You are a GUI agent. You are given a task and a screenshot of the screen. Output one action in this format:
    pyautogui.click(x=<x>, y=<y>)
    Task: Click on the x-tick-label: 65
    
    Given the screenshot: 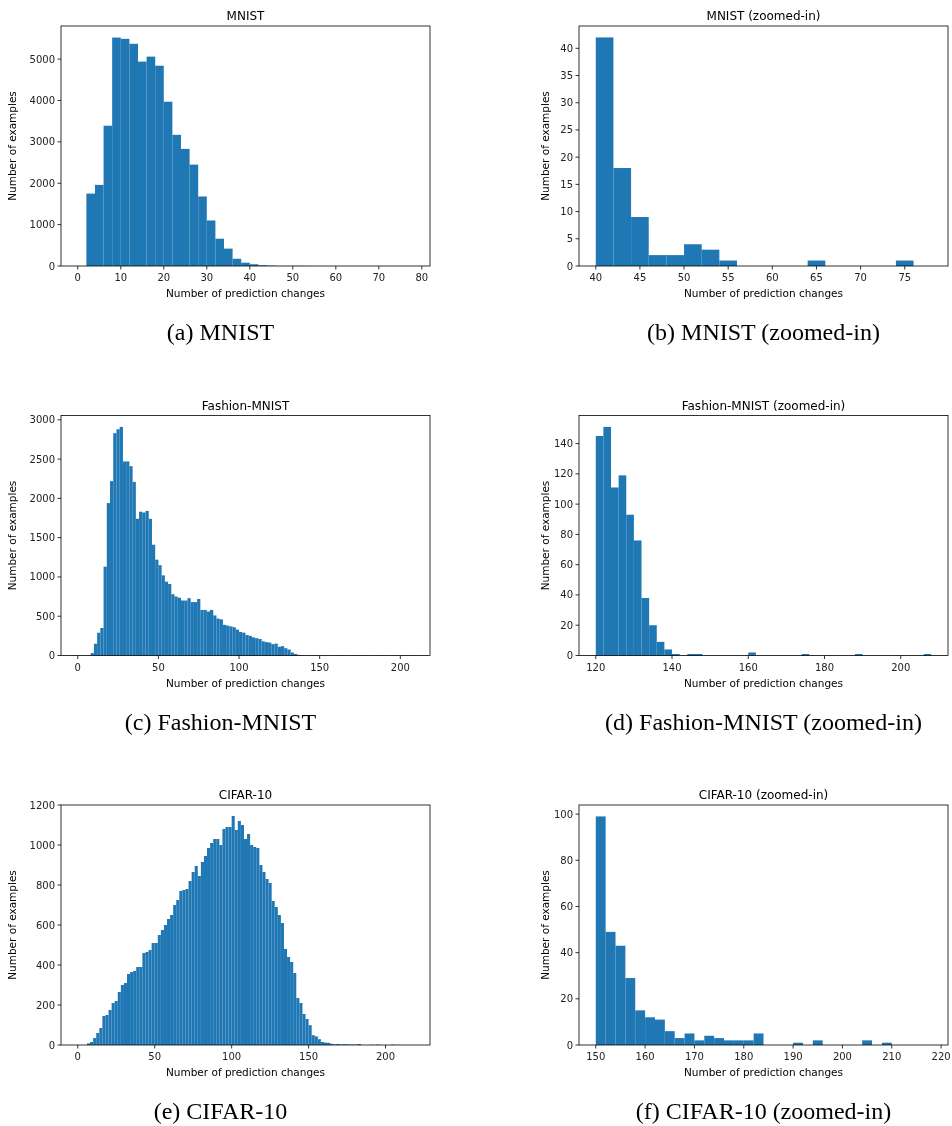 What is the action you would take?
    pyautogui.click(x=816, y=277)
    